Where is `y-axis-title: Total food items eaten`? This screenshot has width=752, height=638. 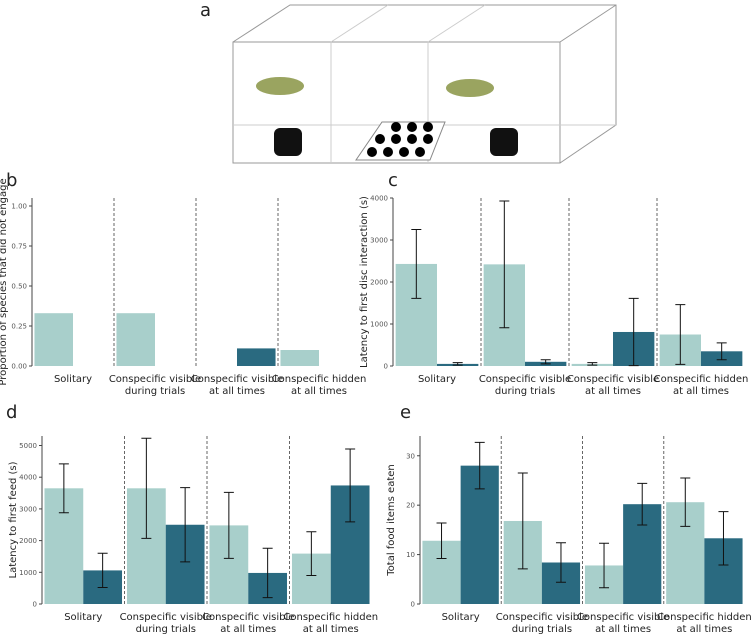
y-axis-title: Total food items eaten is located at coordinates (391, 520).